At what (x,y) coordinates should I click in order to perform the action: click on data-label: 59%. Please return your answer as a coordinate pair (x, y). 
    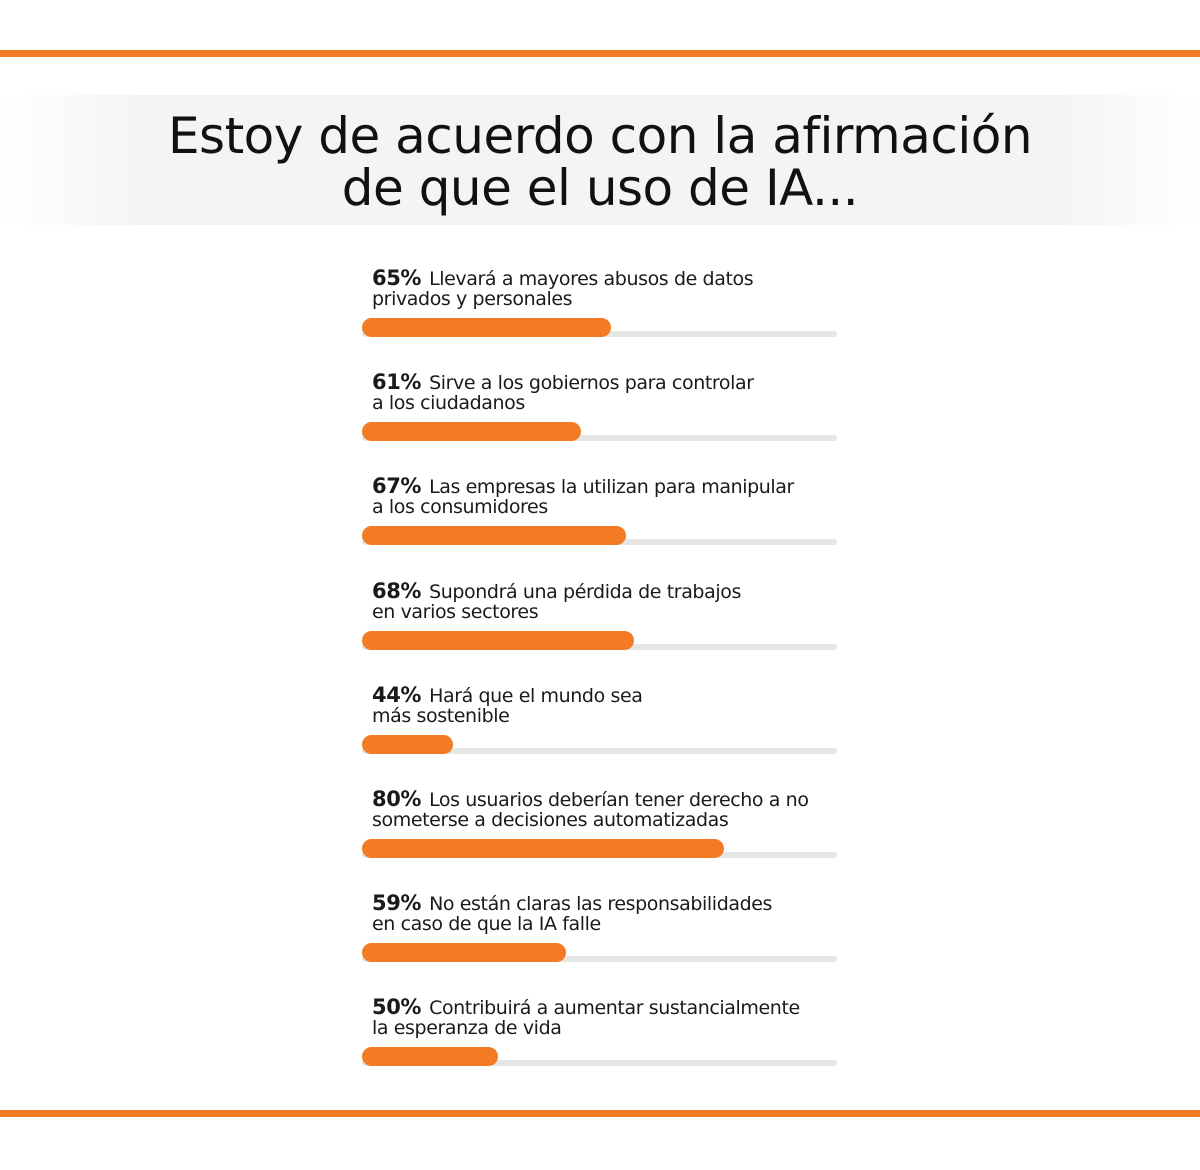
    Looking at the image, I should click on (397, 903).